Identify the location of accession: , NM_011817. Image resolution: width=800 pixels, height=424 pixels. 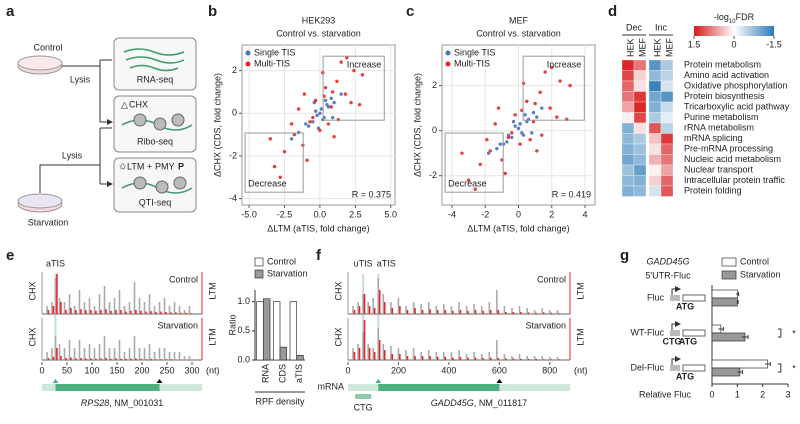
(500, 403).